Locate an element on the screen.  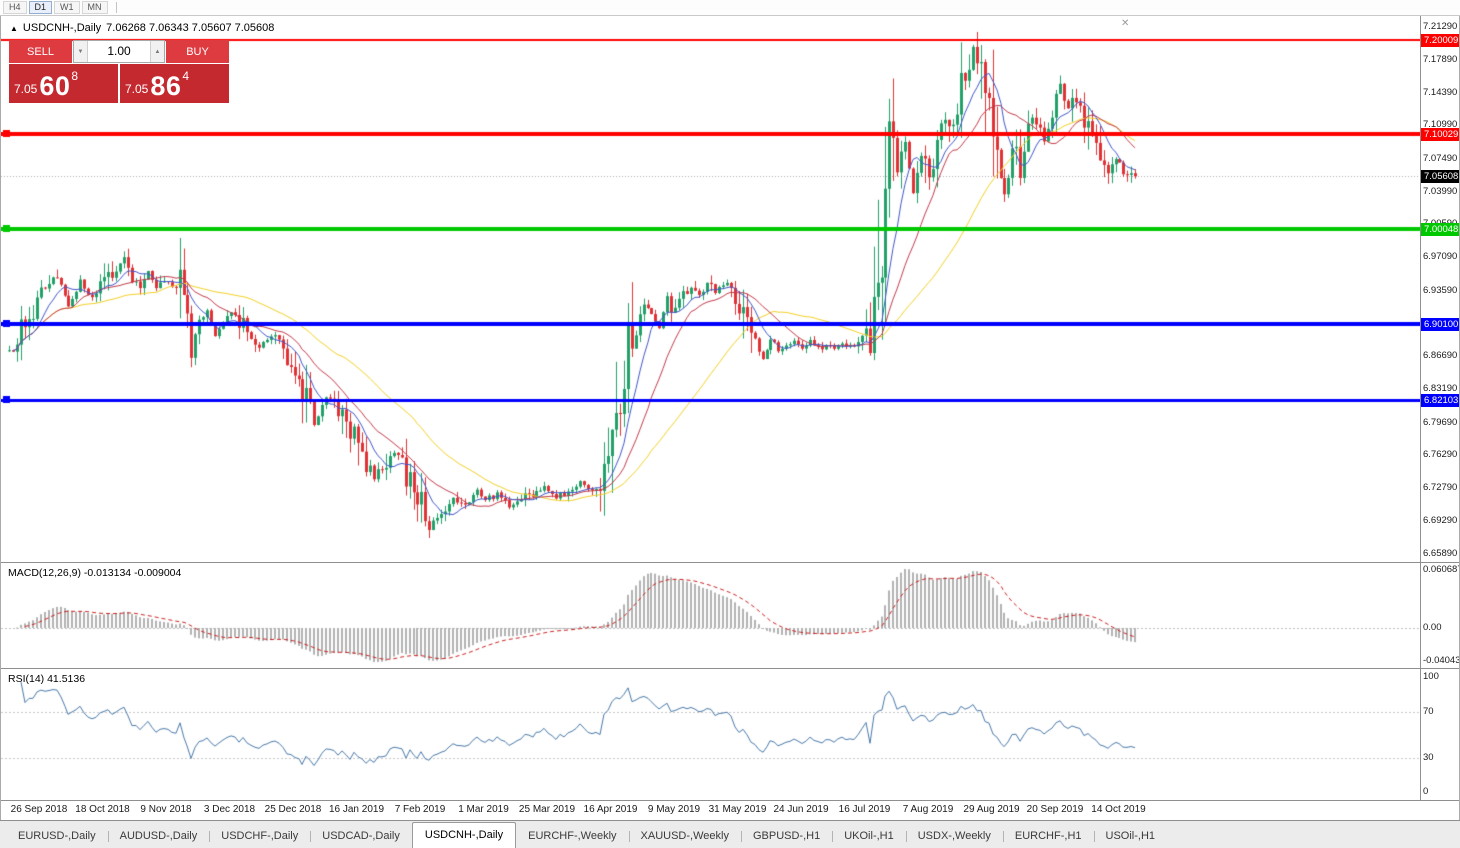
date-axis-label: 24 Jun 2019 is located at coordinates (801, 809).